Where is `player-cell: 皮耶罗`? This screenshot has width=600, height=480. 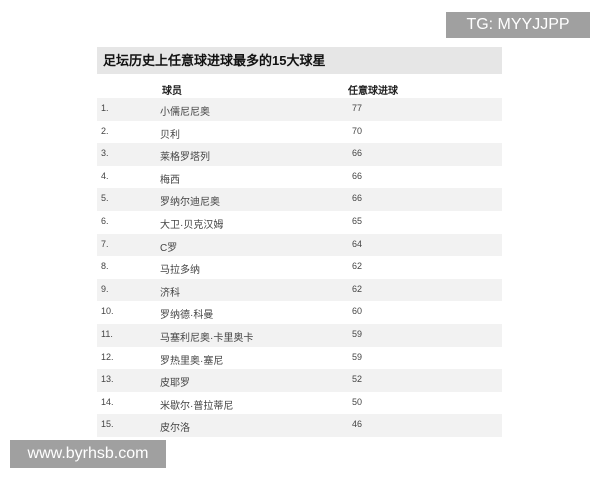 player-cell: 皮耶罗 is located at coordinates (175, 384).